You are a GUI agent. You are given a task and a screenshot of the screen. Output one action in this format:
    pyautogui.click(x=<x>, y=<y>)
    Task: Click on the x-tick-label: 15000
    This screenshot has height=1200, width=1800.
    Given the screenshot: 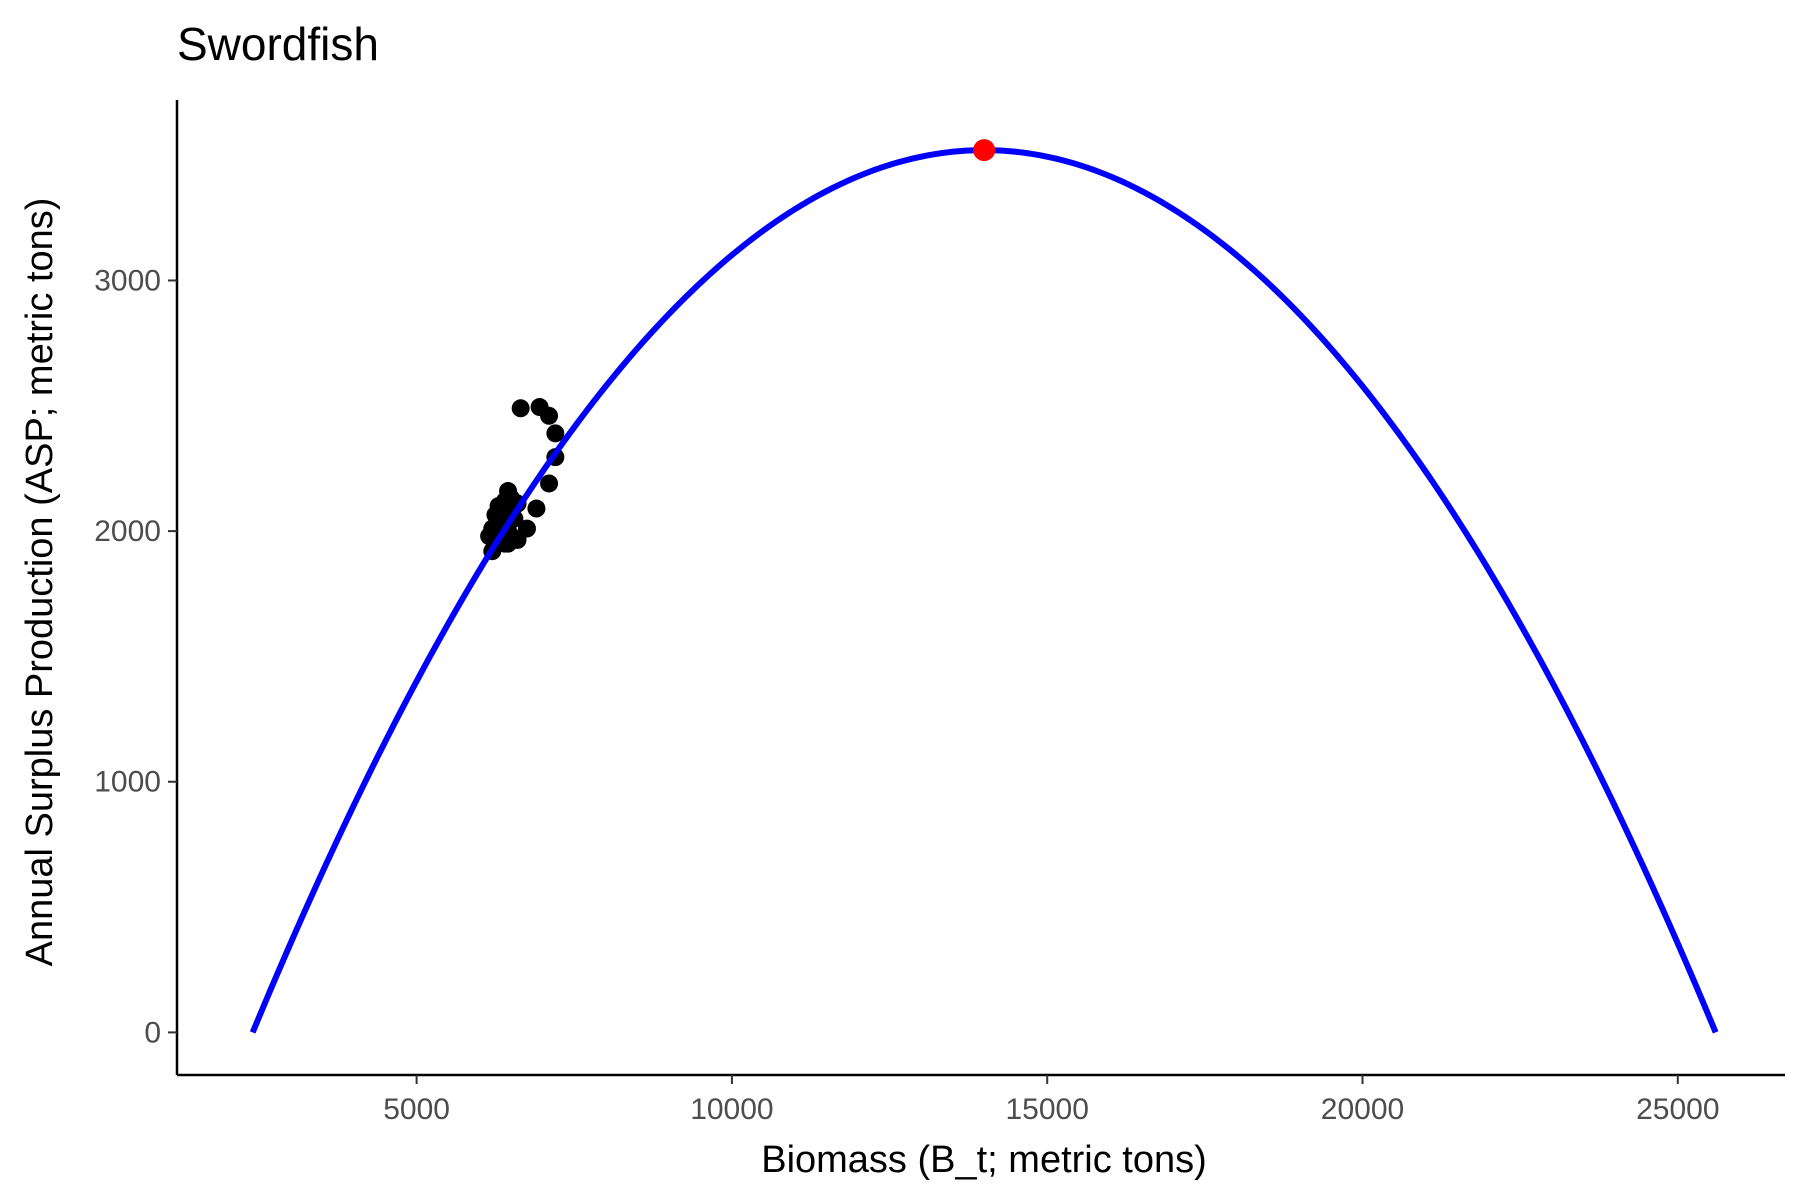 What is the action you would take?
    pyautogui.click(x=1046, y=1109)
    